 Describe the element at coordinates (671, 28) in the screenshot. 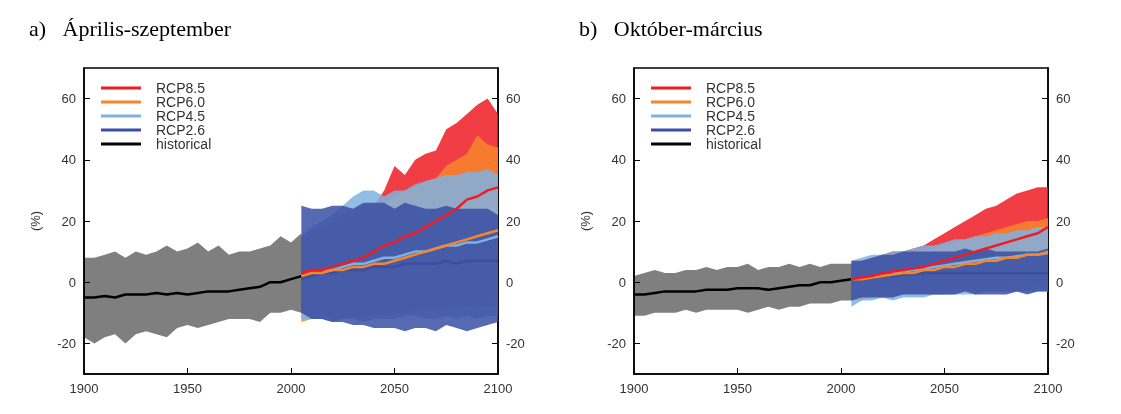

I see `chart-title: b) Október-március` at that location.